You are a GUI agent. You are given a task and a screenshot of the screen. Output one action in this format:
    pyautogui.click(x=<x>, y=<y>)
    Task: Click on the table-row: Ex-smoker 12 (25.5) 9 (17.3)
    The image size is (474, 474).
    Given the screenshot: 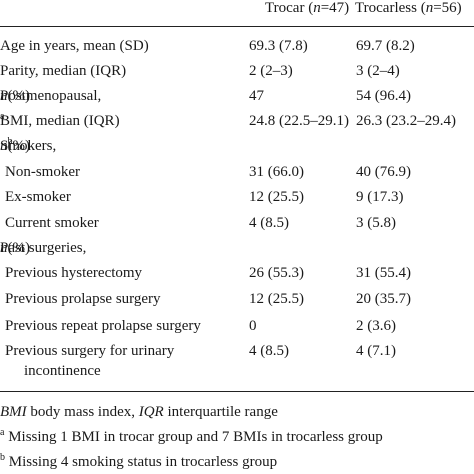 What is the action you would take?
    pyautogui.click(x=237, y=201)
    